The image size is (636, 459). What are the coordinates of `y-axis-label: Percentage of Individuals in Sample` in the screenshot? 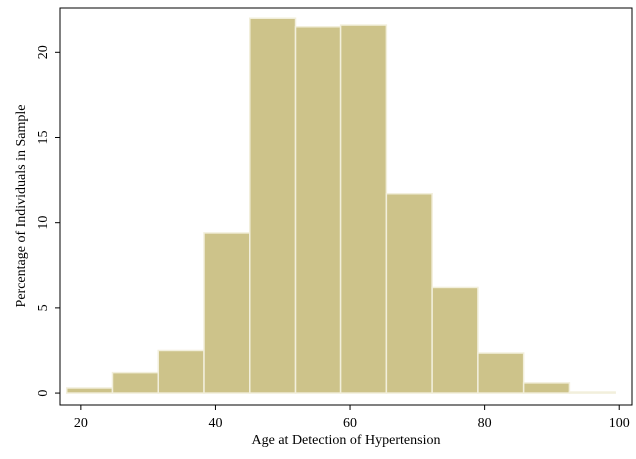 It's located at (21, 206).